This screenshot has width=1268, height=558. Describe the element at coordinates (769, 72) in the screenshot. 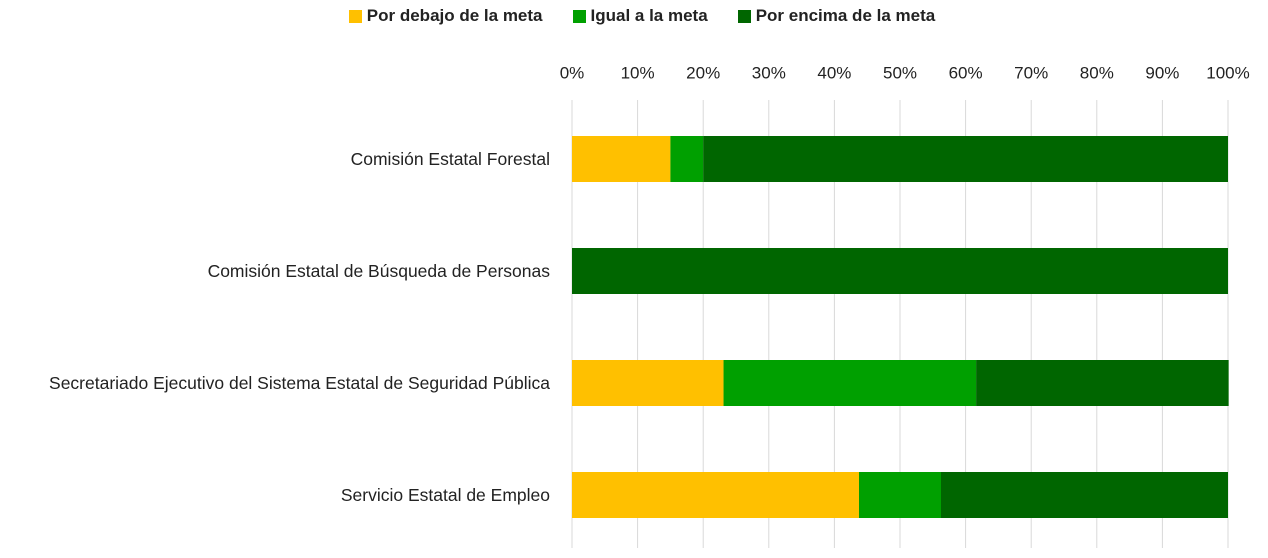

I see `x-tick-label: 30%` at that location.